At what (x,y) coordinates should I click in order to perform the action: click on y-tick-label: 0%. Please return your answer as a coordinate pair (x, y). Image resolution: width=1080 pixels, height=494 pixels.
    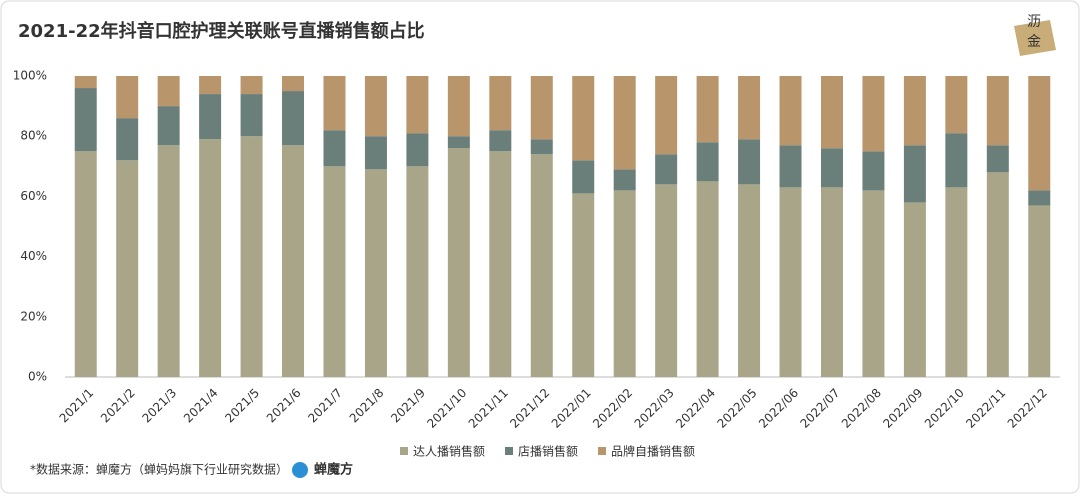
    Looking at the image, I should click on (37, 377).